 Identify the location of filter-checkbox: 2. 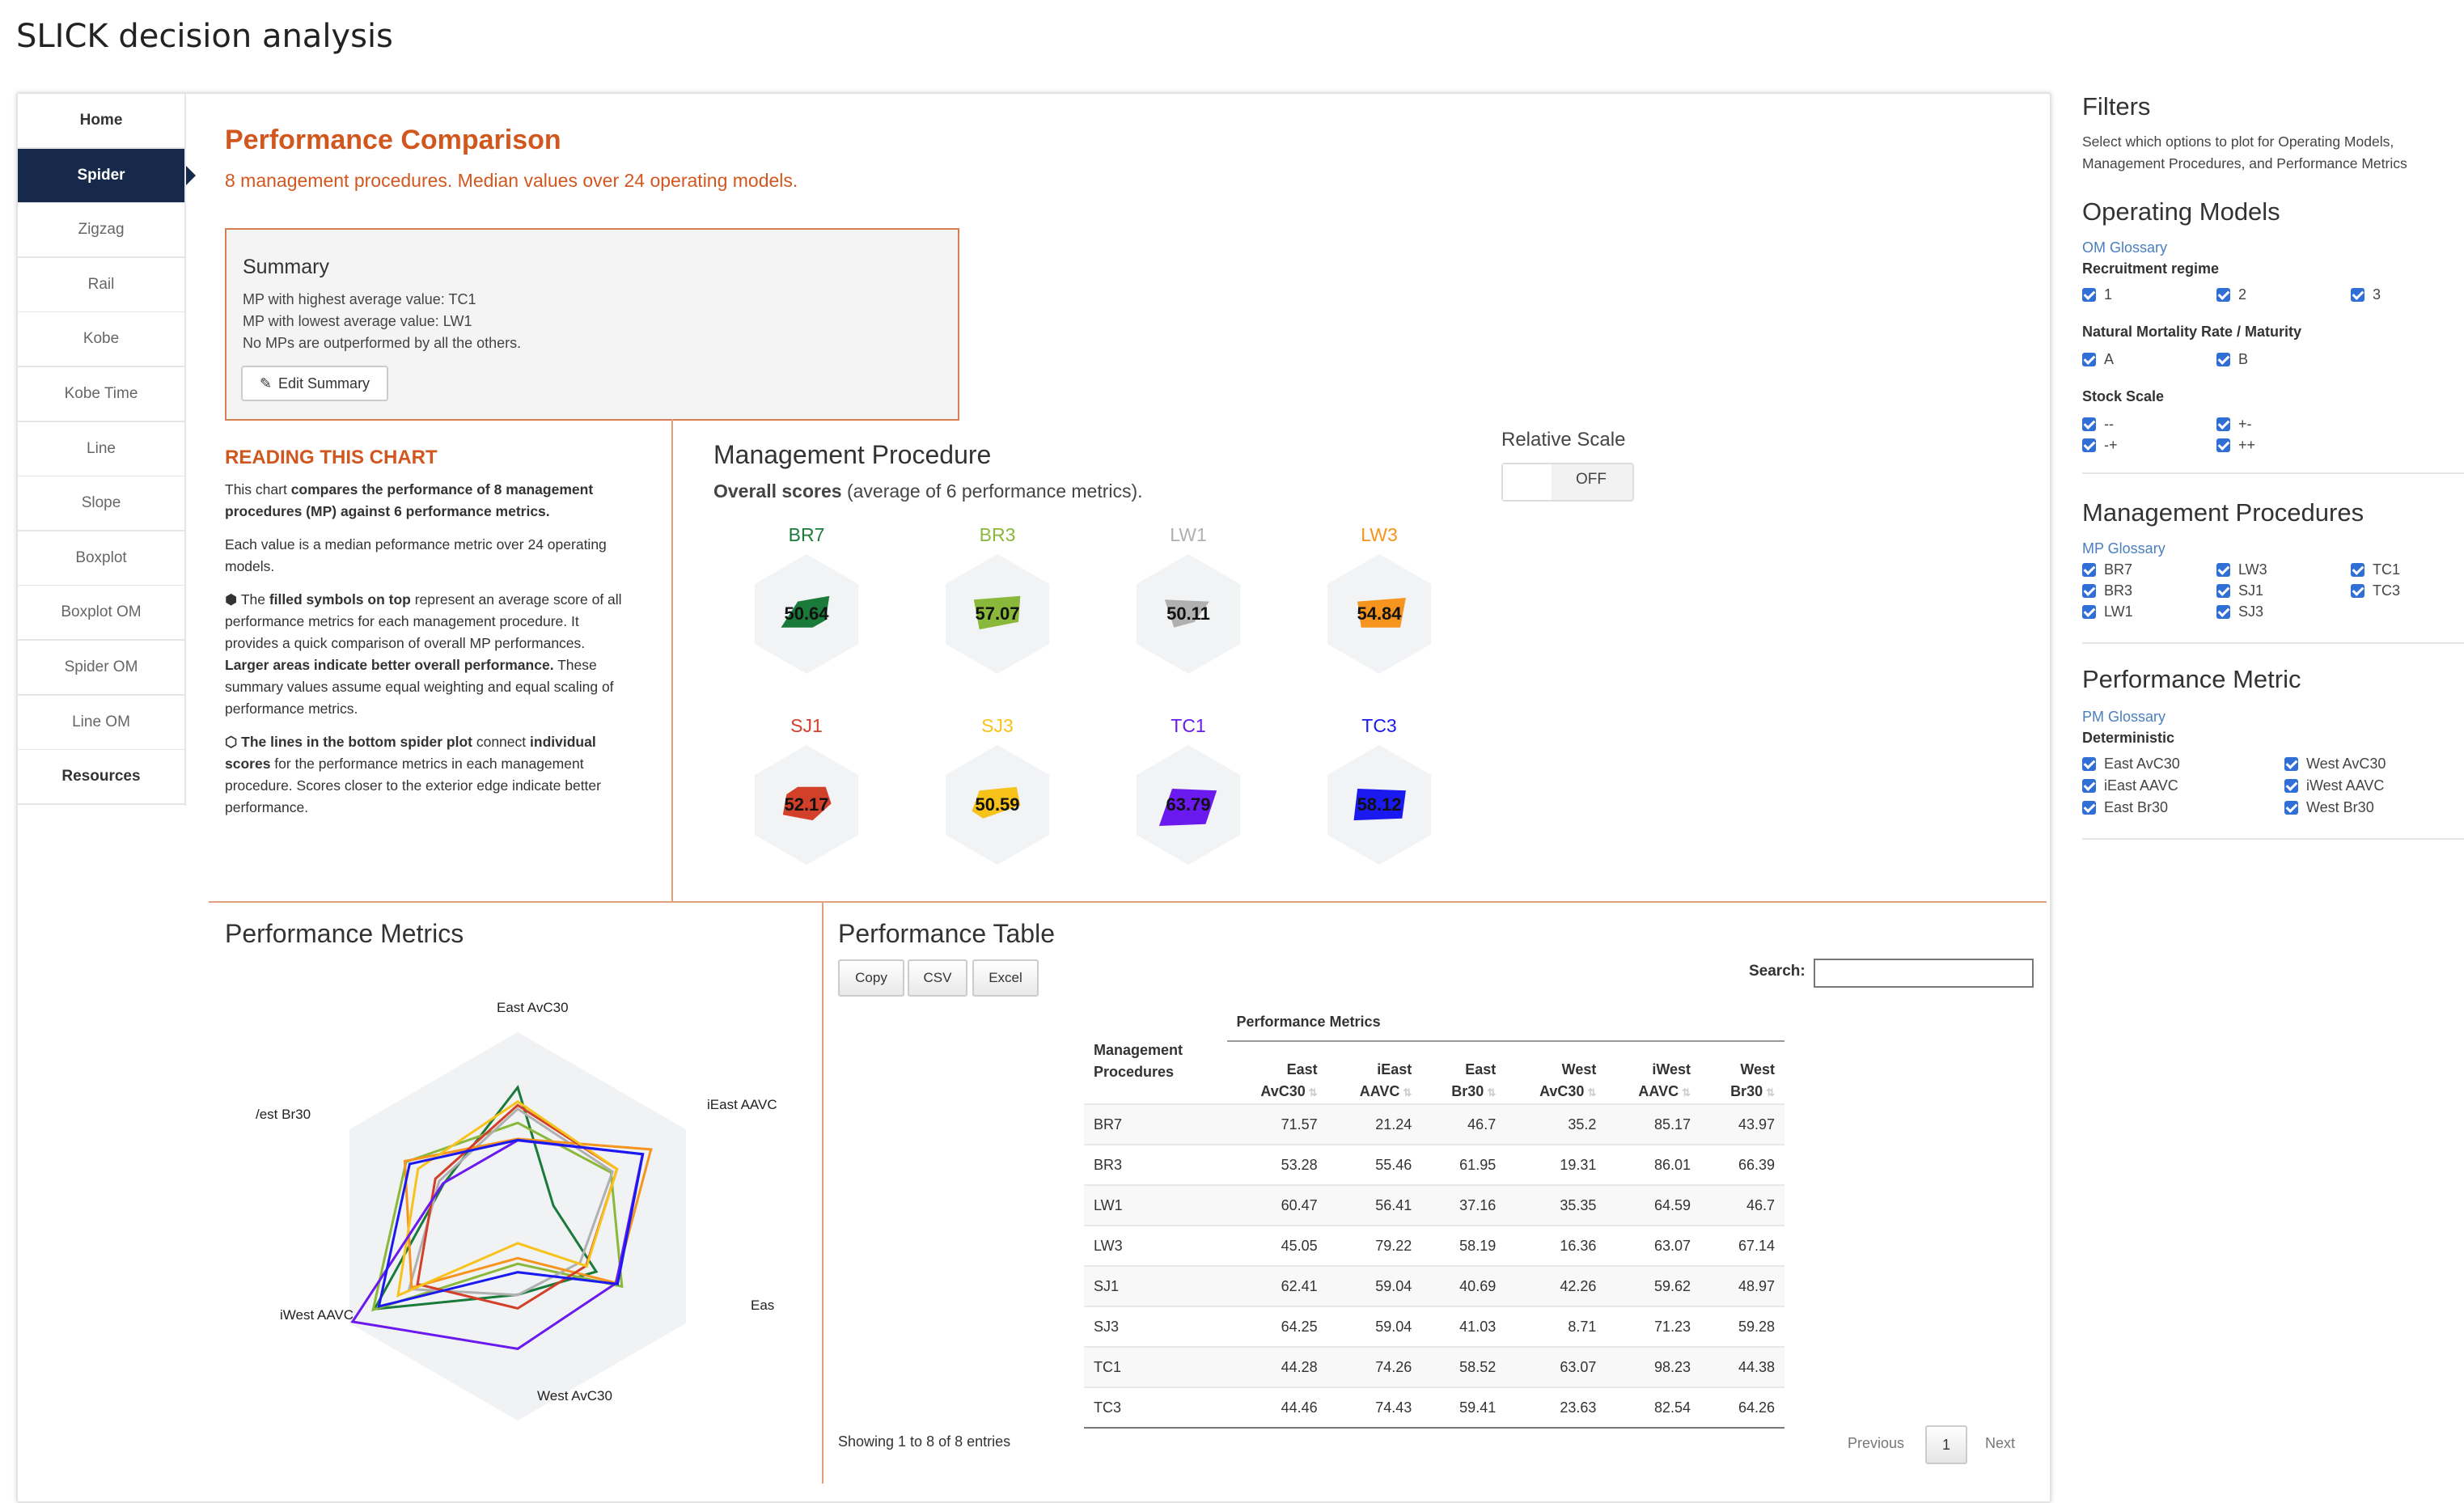
(2231, 295).